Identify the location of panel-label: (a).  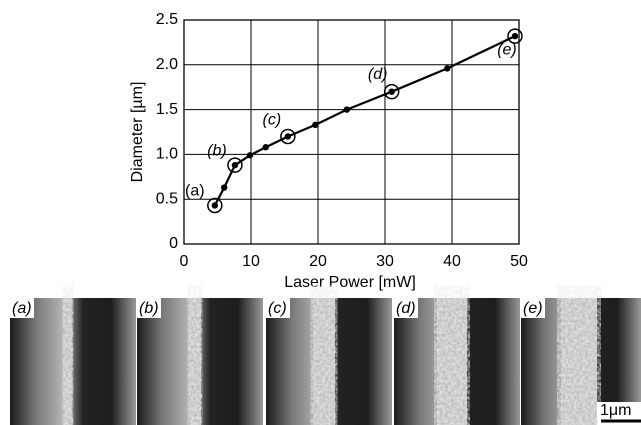
(22, 308).